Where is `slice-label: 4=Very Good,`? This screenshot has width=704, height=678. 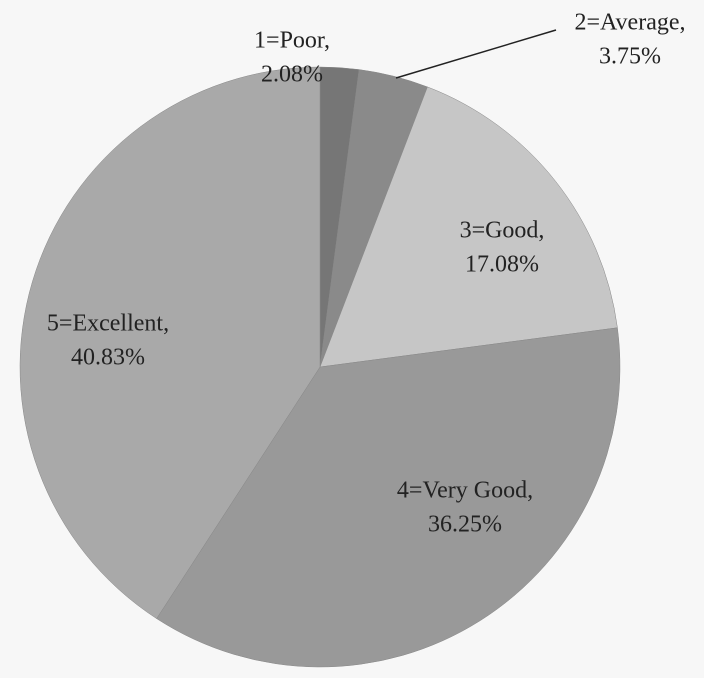
slice-label: 4=Very Good, is located at coordinates (465, 491).